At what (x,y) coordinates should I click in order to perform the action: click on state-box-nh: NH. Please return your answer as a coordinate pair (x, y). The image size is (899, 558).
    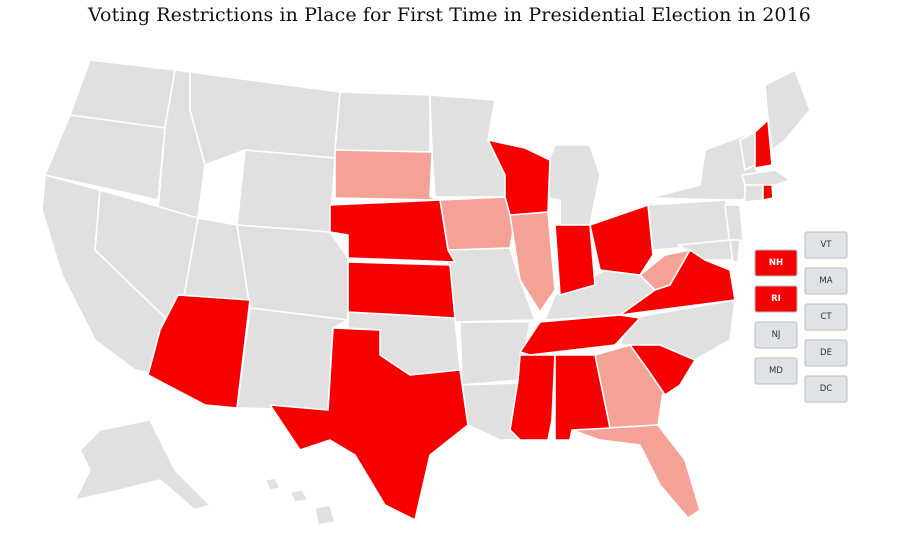
    Looking at the image, I should click on (776, 263).